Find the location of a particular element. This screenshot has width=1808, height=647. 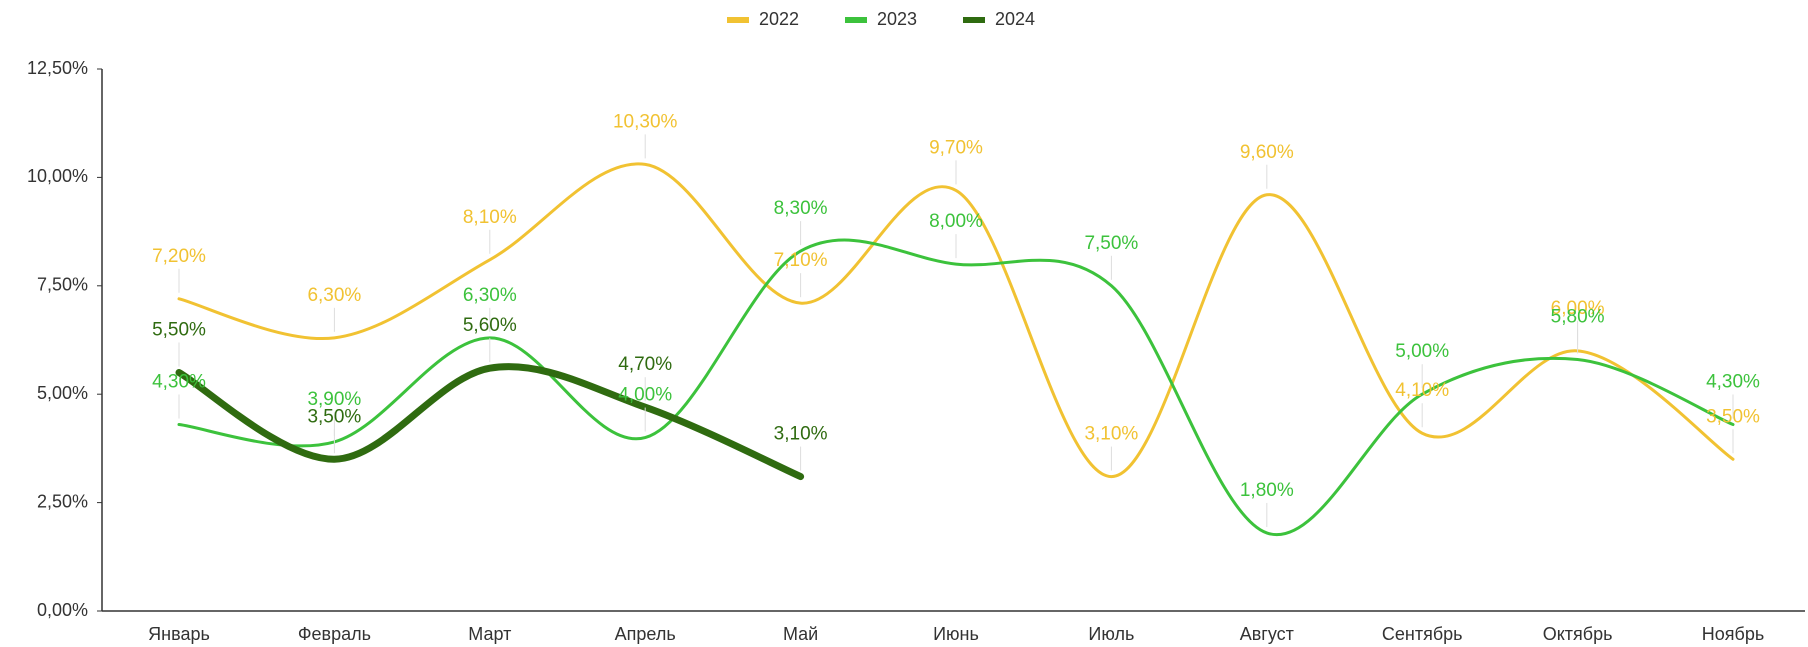

value-label: 8,10% is located at coordinates (490, 217).